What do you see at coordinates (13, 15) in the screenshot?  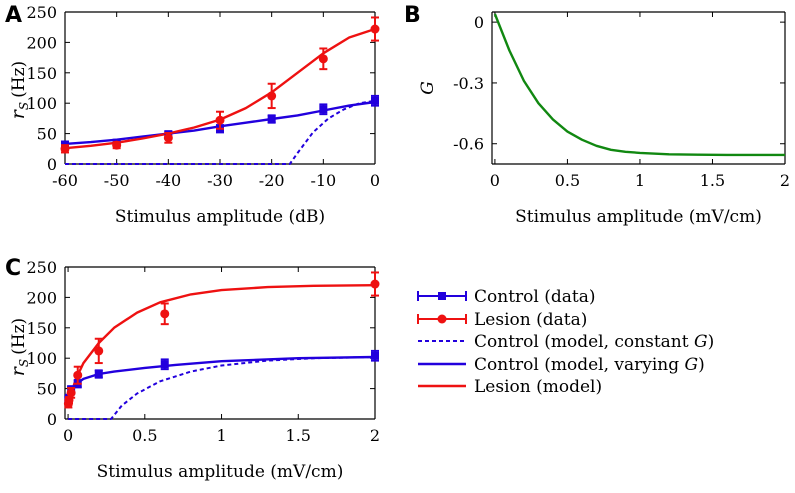 I see `panel-label-a: A` at bounding box center [13, 15].